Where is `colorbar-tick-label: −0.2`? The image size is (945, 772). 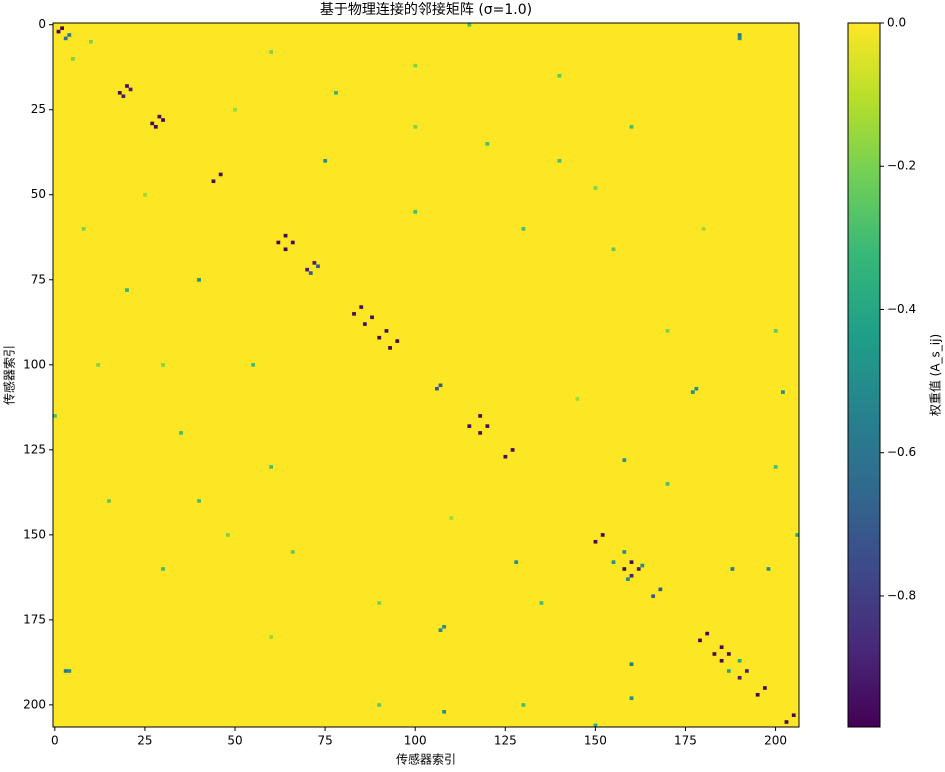
colorbar-tick-label: −0.2 is located at coordinates (901, 166).